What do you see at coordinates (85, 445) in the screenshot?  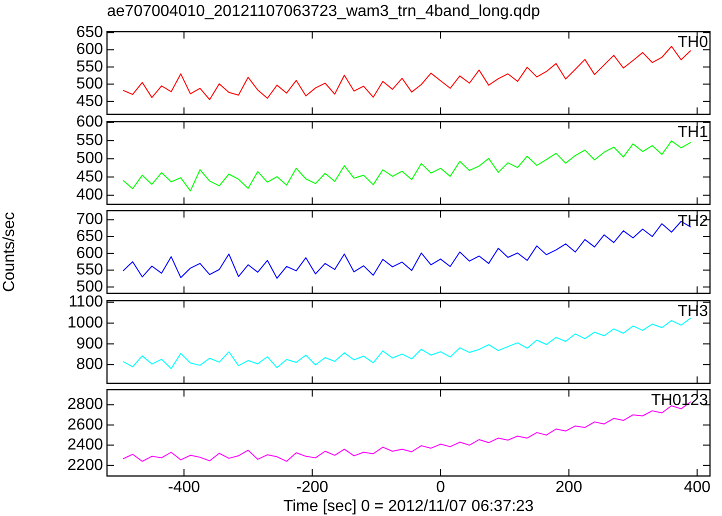 I see `y-tick-label: 2400` at bounding box center [85, 445].